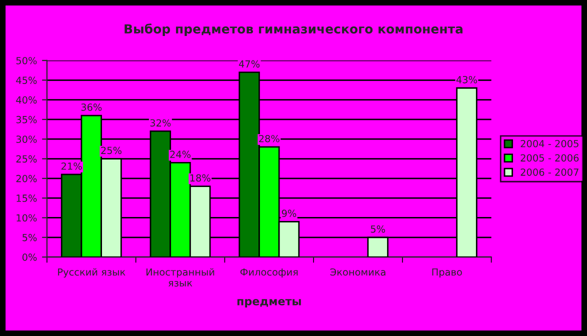 The height and width of the screenshot is (336, 587). I want to click on x-tick-label: Философия, so click(269, 273).